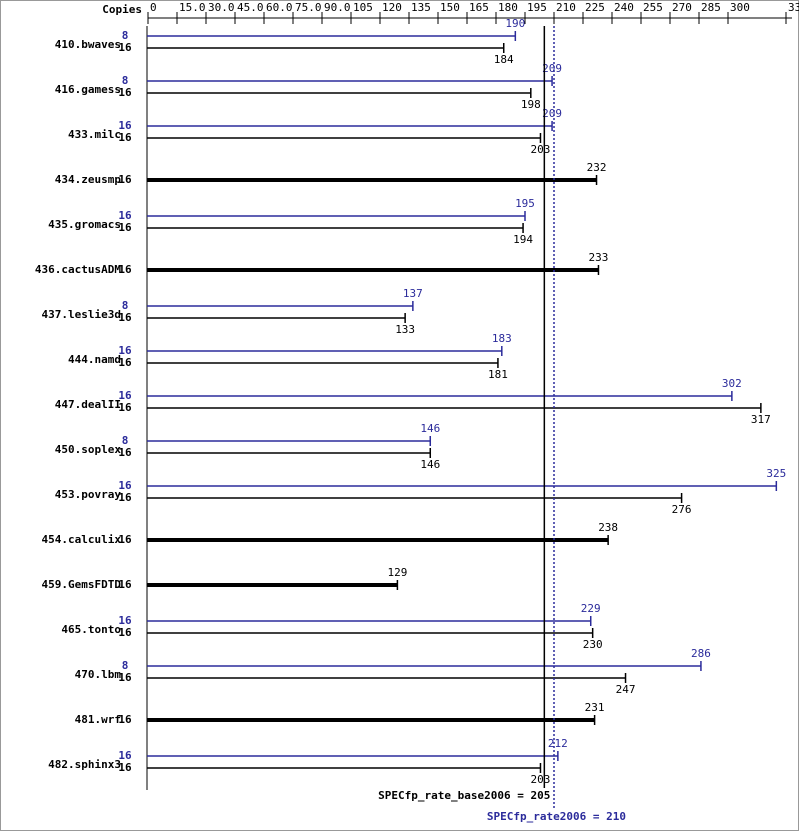 This screenshot has height=831, width=799. What do you see at coordinates (595, 7) in the screenshot?
I see `x-tick-label: 225` at bounding box center [595, 7].